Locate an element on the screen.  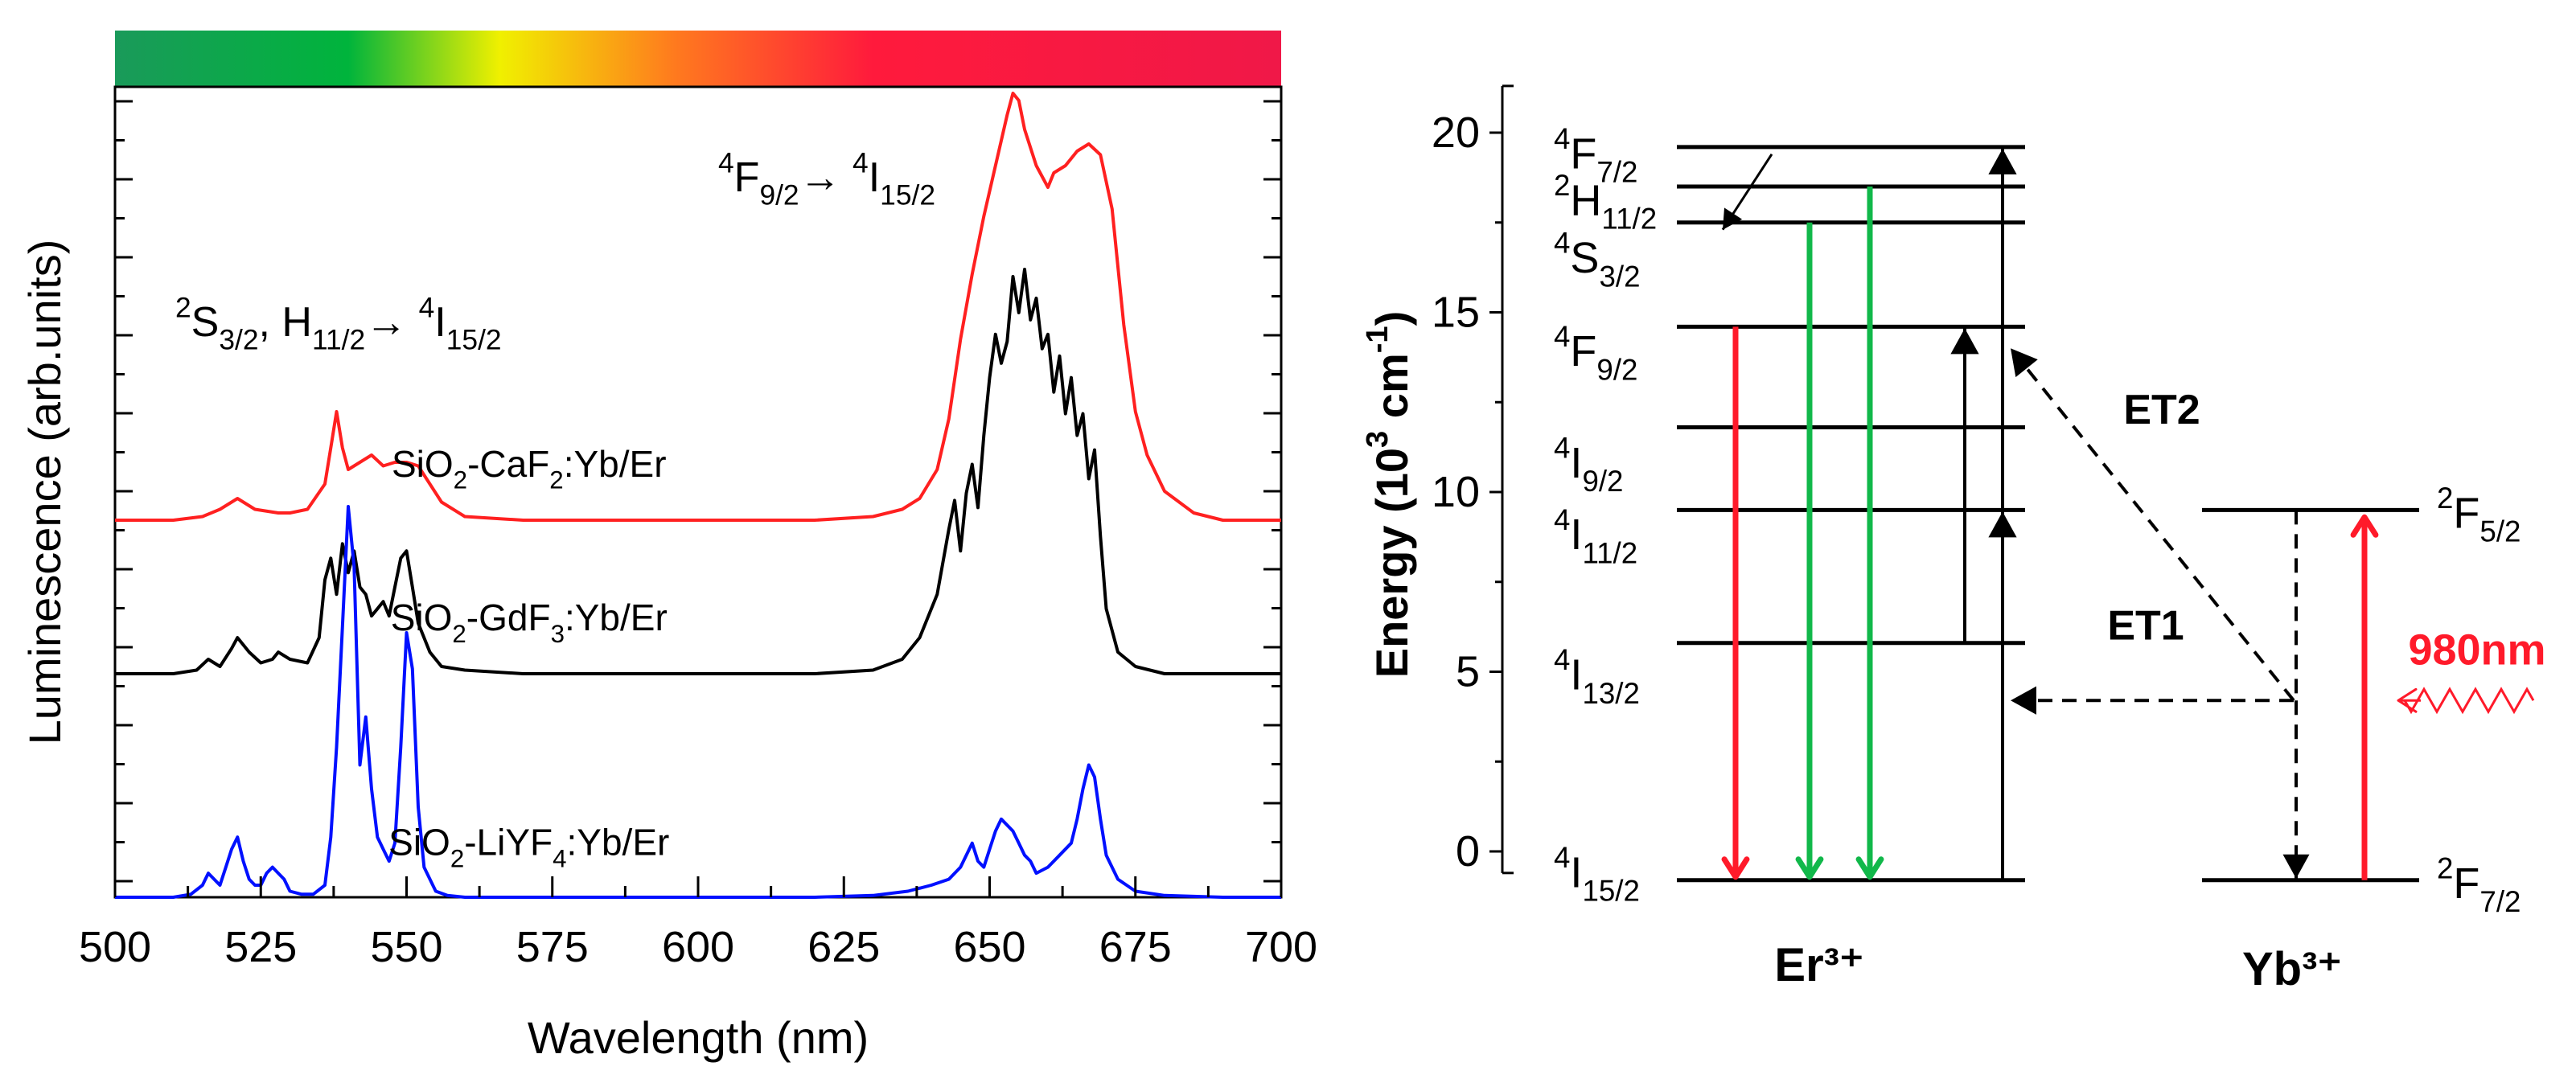
series-label-black: SiO2-GdF3:Yb/Er is located at coordinates (529, 622).